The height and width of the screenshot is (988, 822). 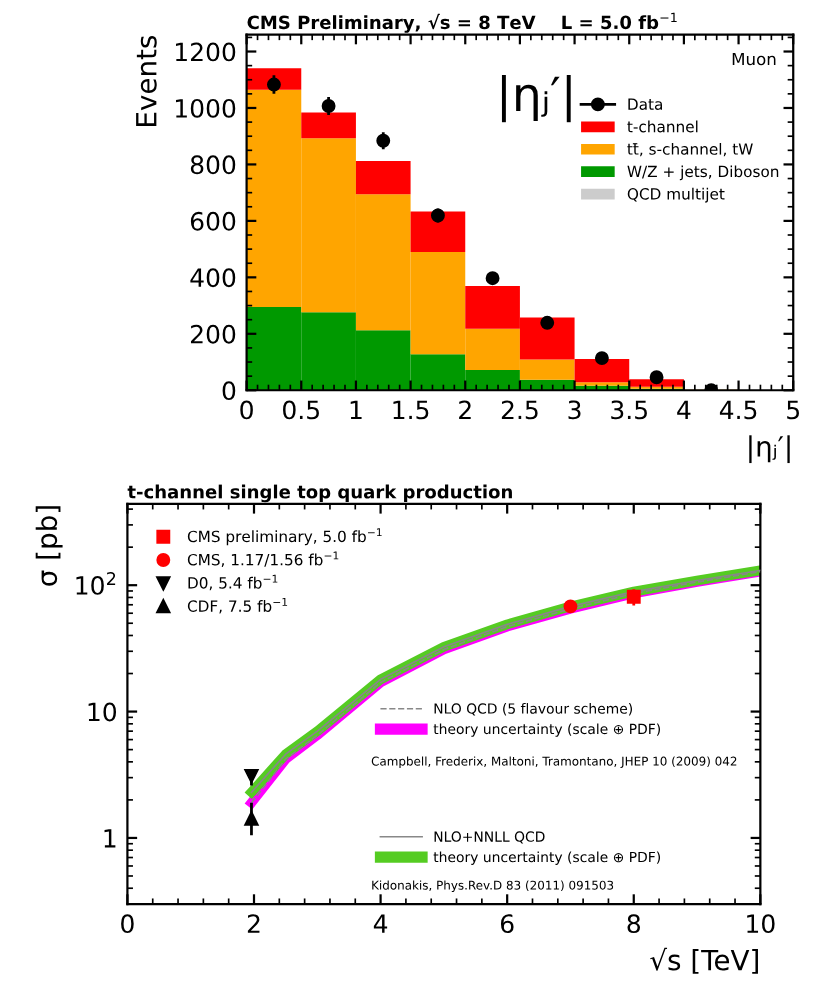 I want to click on x-tick-label: 1, so click(x=356, y=409).